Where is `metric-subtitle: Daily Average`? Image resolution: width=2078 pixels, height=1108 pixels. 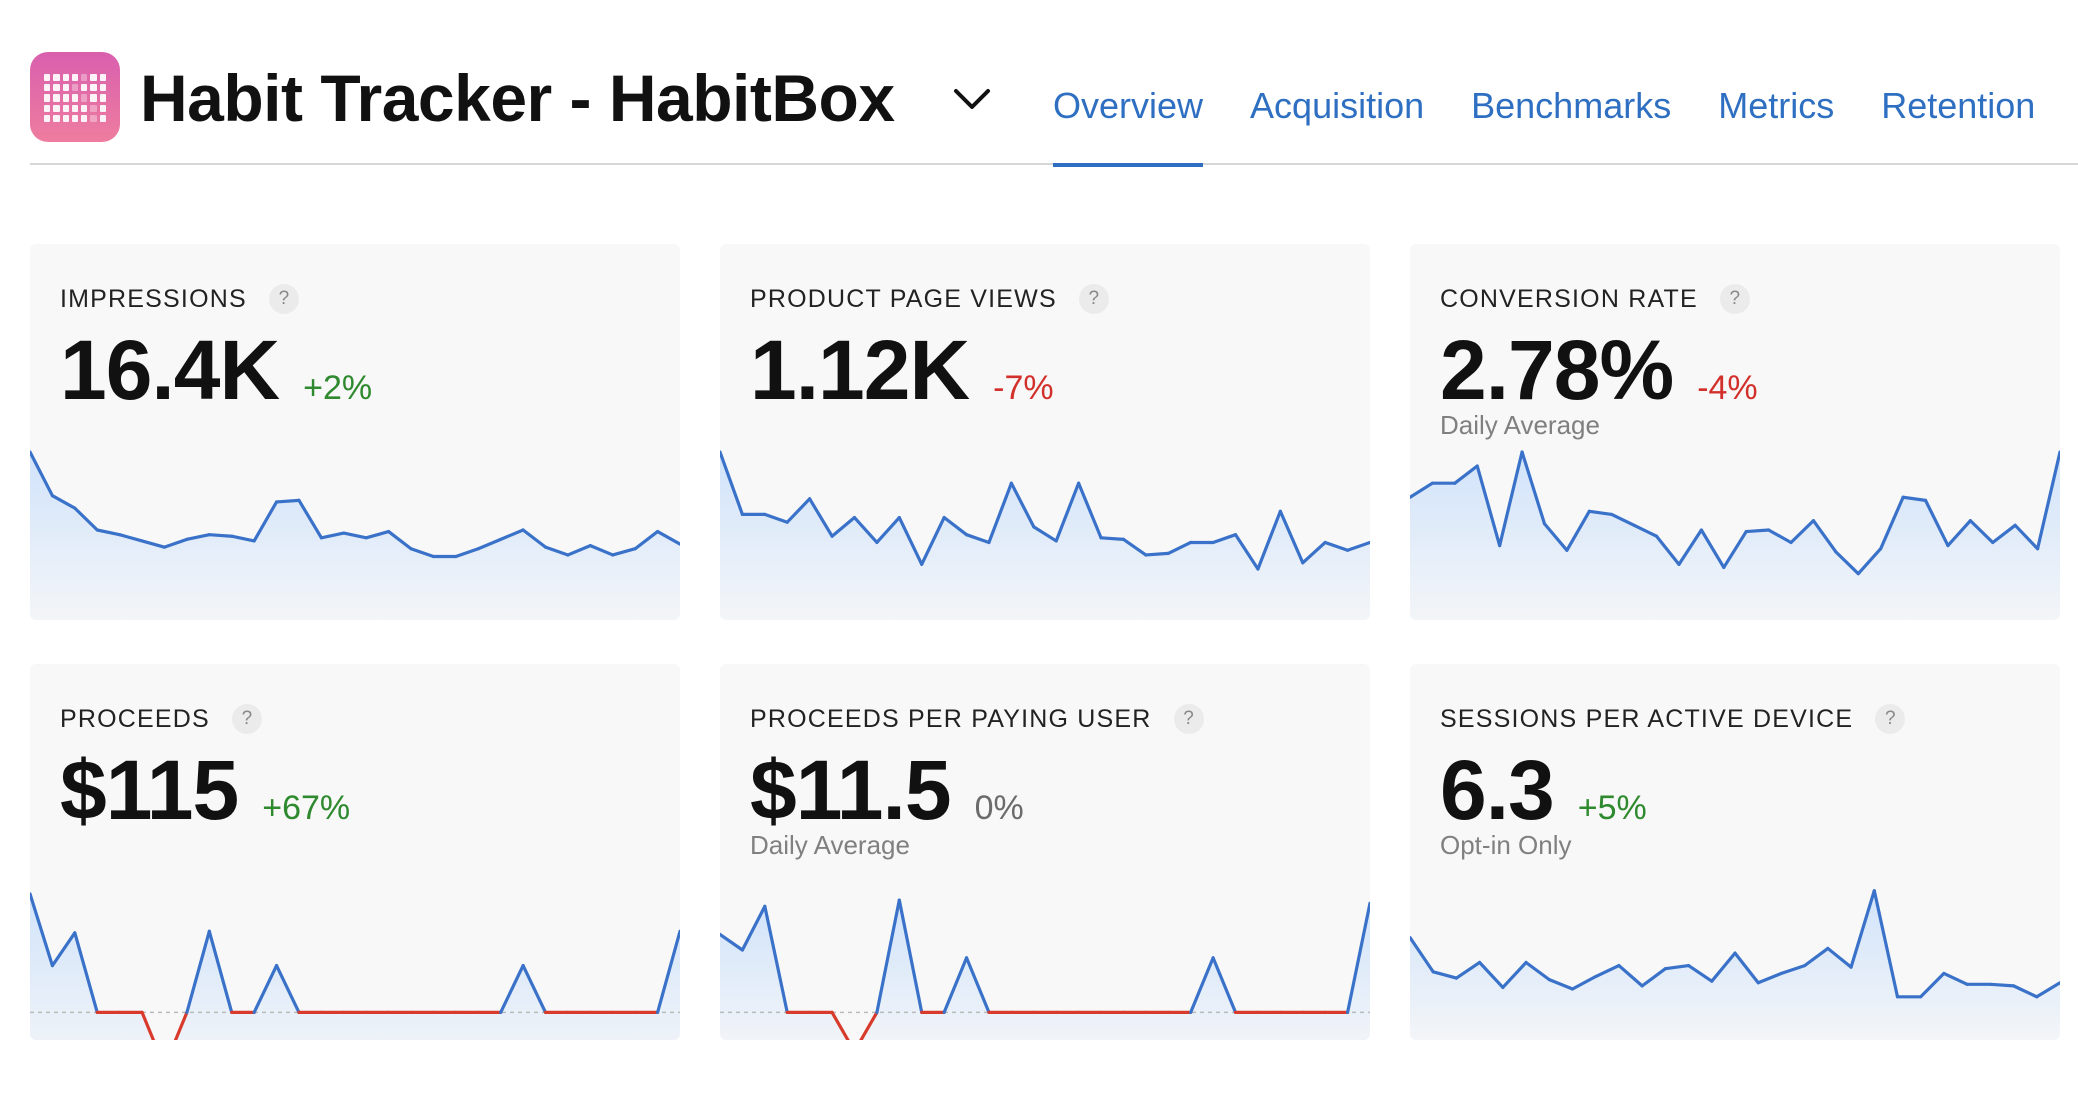
metric-subtitle: Daily Average is located at coordinates (830, 845).